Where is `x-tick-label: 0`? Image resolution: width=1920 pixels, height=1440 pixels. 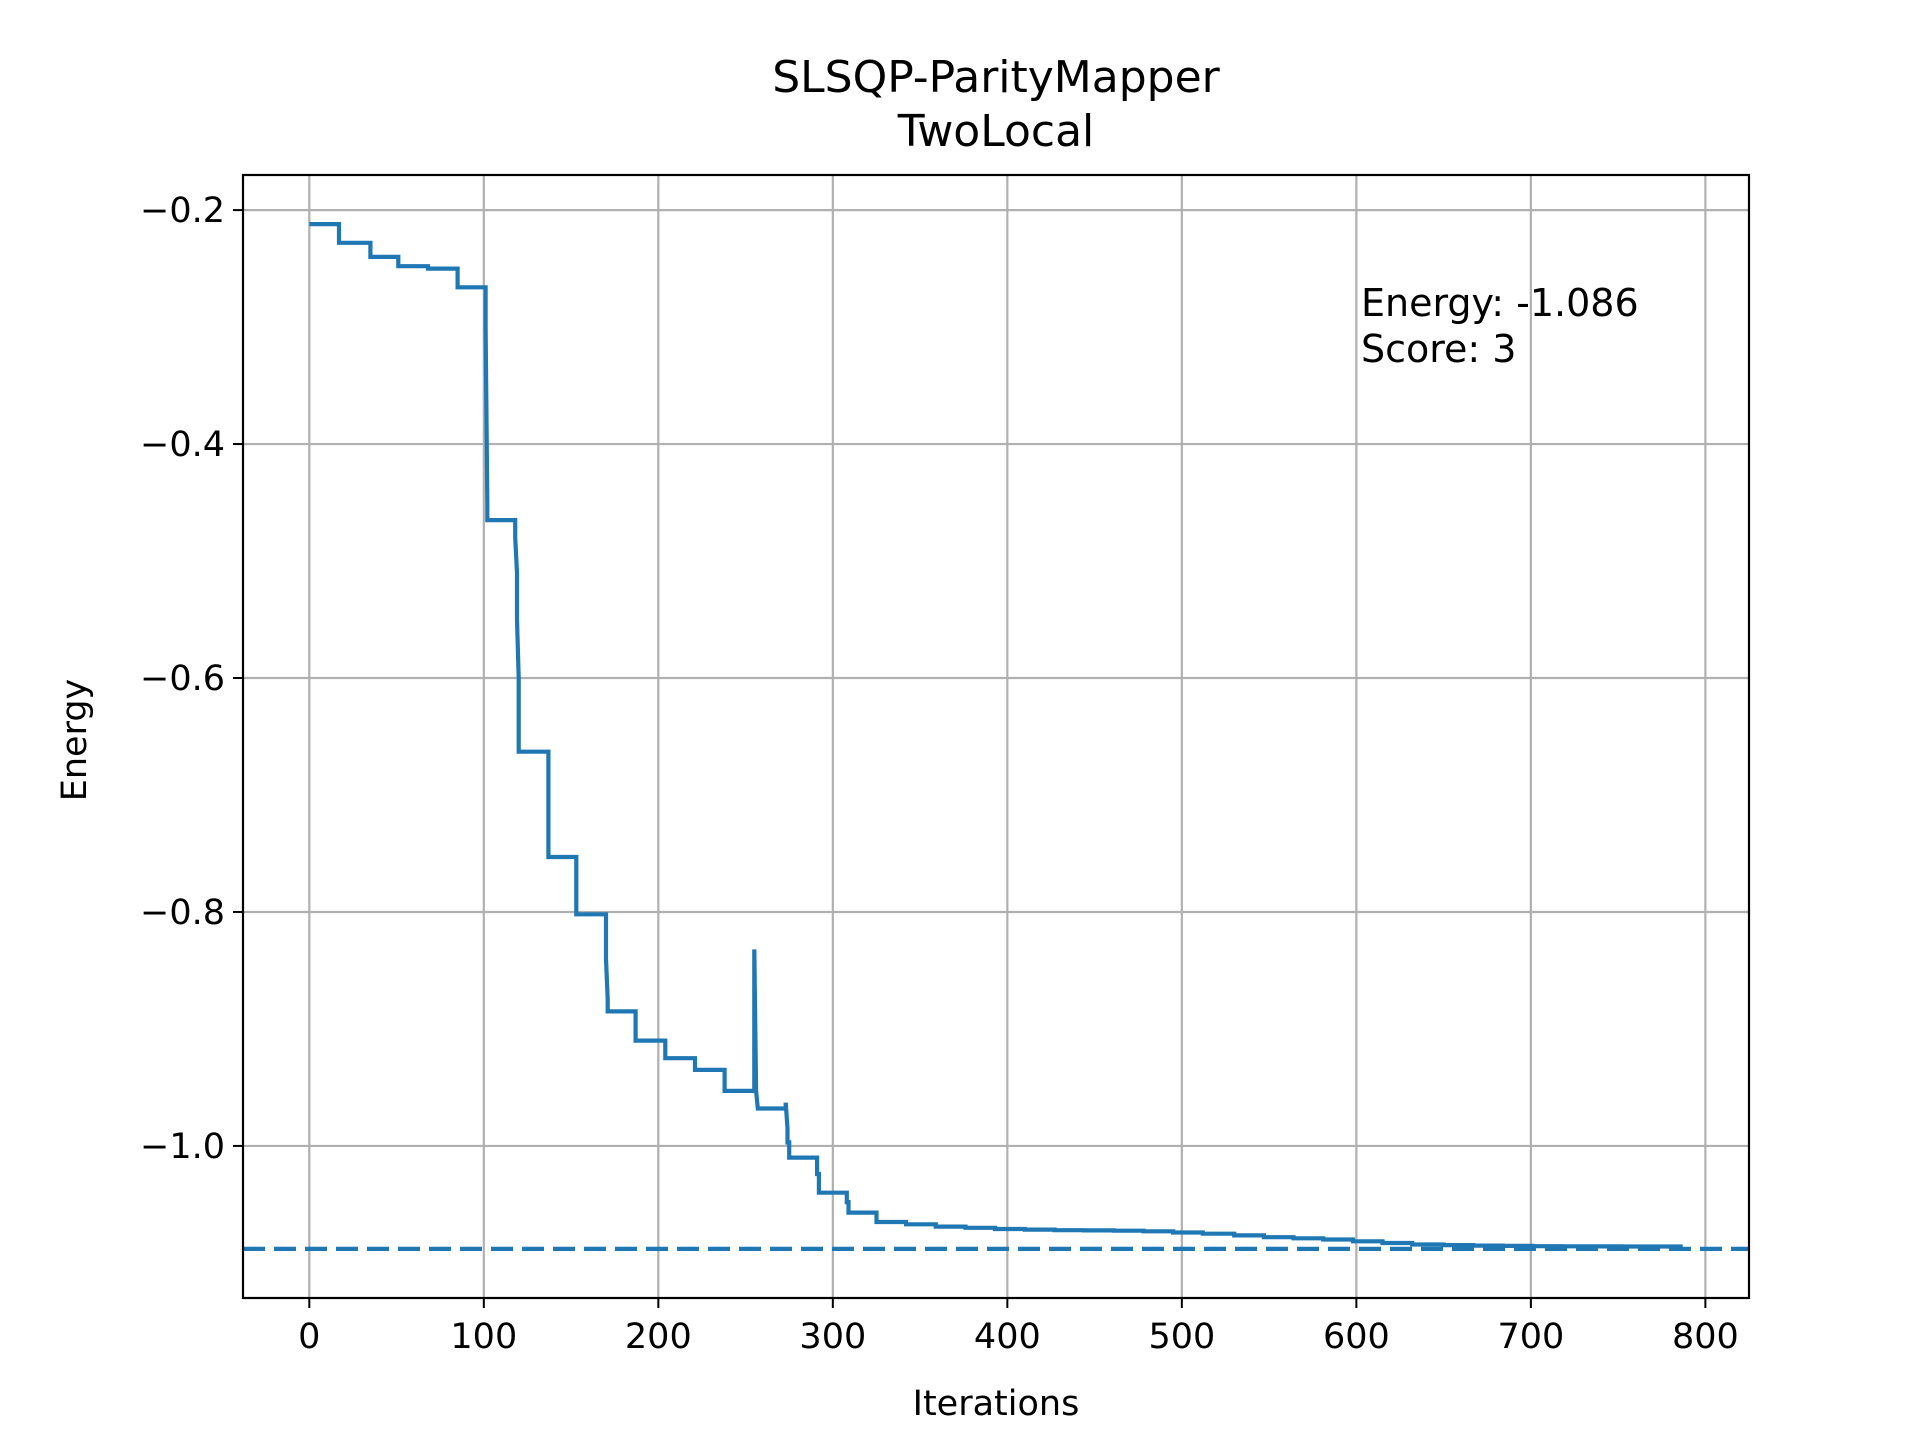
x-tick-label: 0 is located at coordinates (309, 1337).